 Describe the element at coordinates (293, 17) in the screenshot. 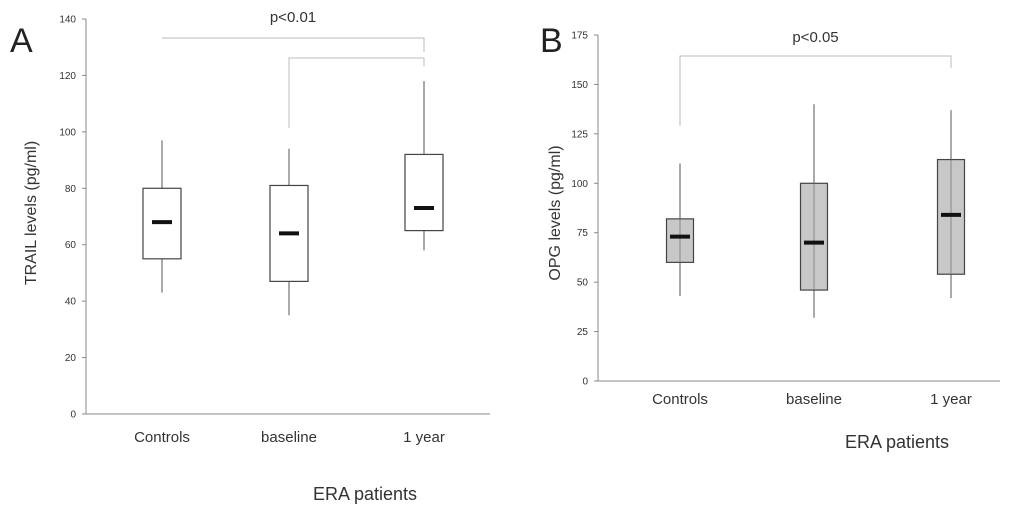

I see `panel-a-significance-label: p<0.01` at that location.